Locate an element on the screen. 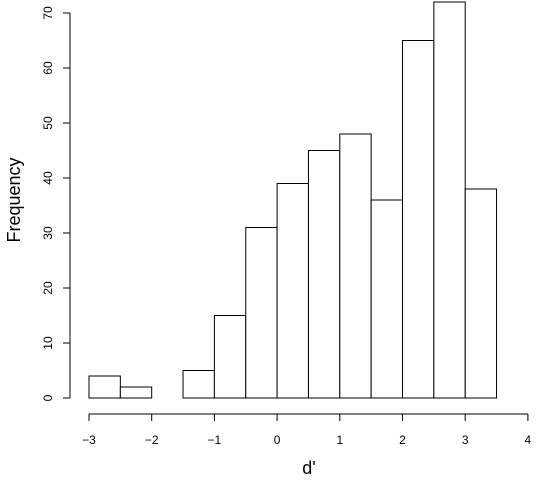  y-axis: 0 10 20 30 40 50 60 70 is located at coordinates (56, 203).